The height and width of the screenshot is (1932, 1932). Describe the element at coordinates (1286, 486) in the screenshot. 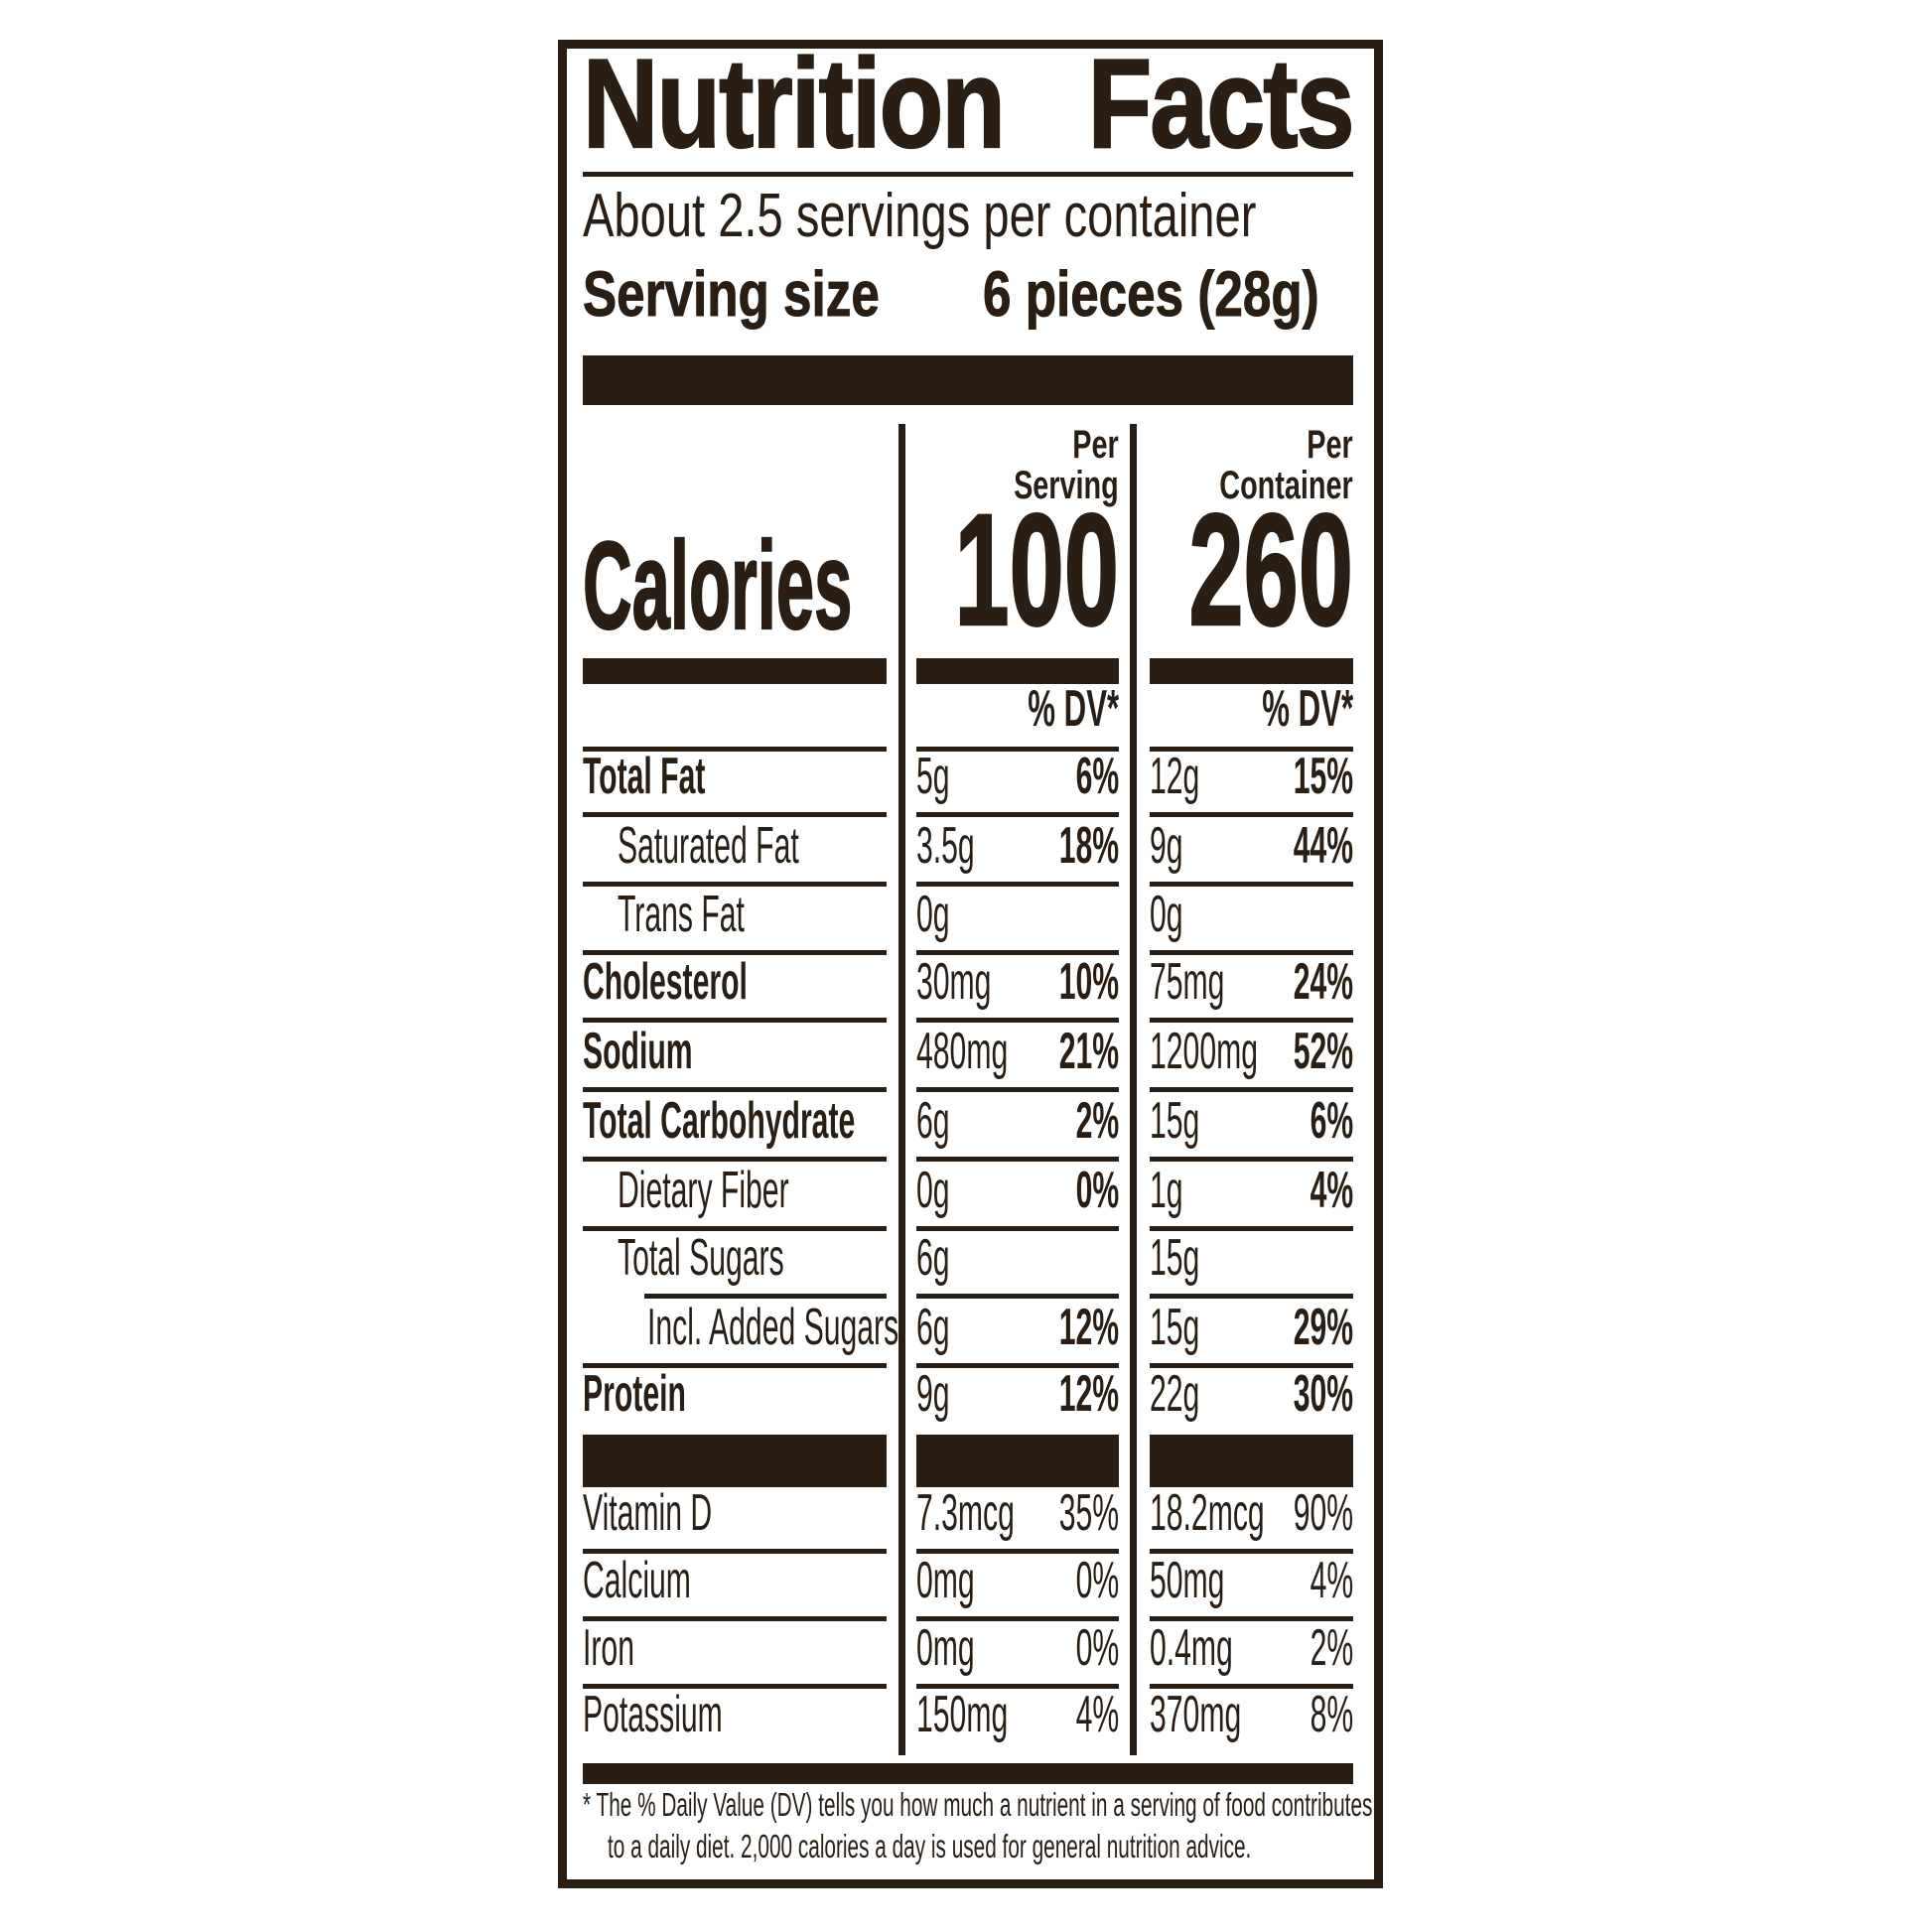

I see `per-container-header-line2: Container` at that location.